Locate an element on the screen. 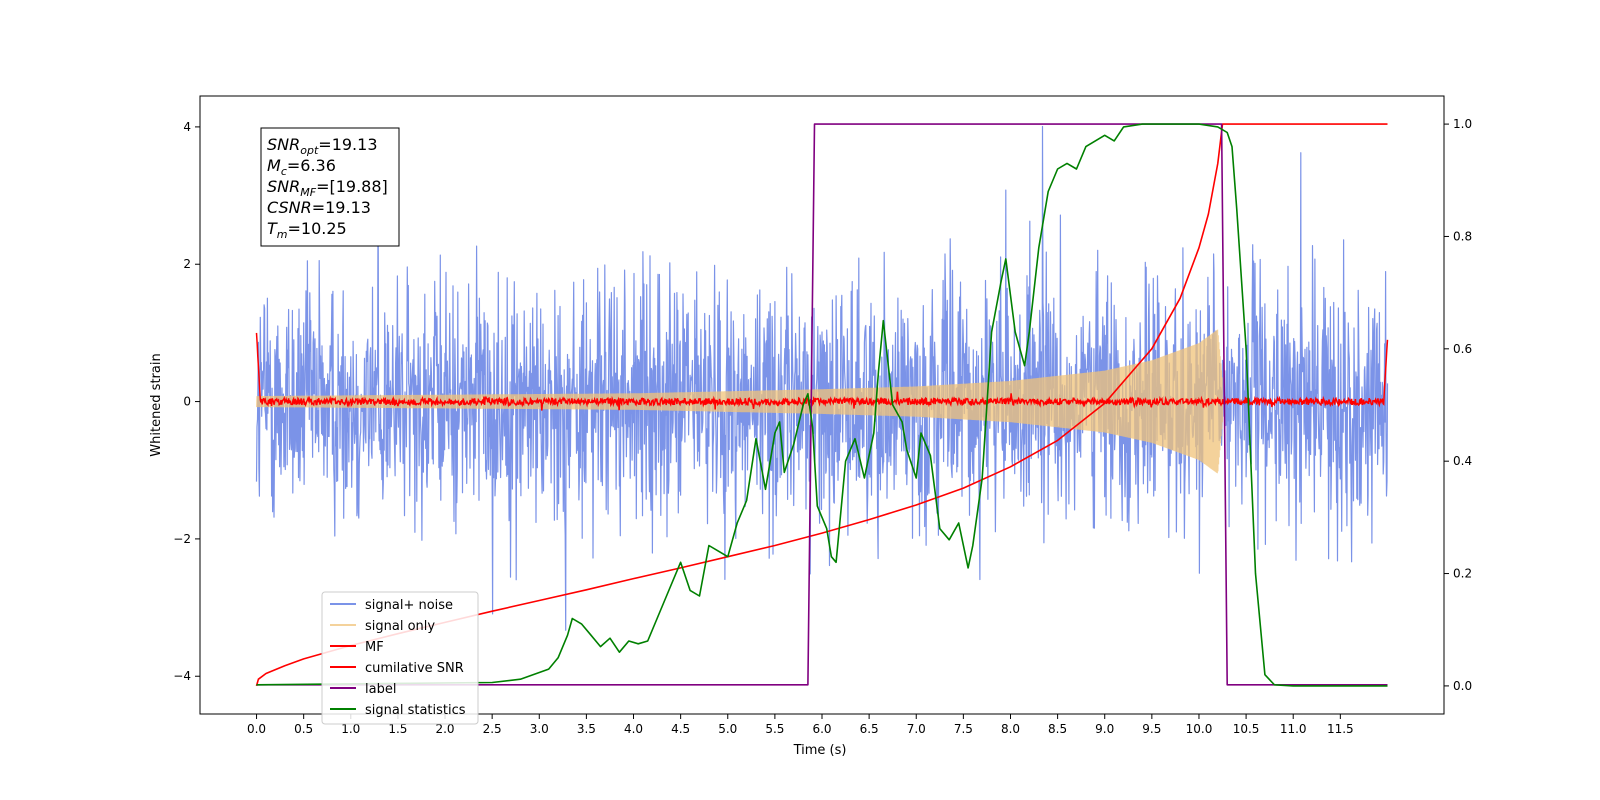 The width and height of the screenshot is (1600, 800). x-tick-label: 8.5 is located at coordinates (1057, 729).